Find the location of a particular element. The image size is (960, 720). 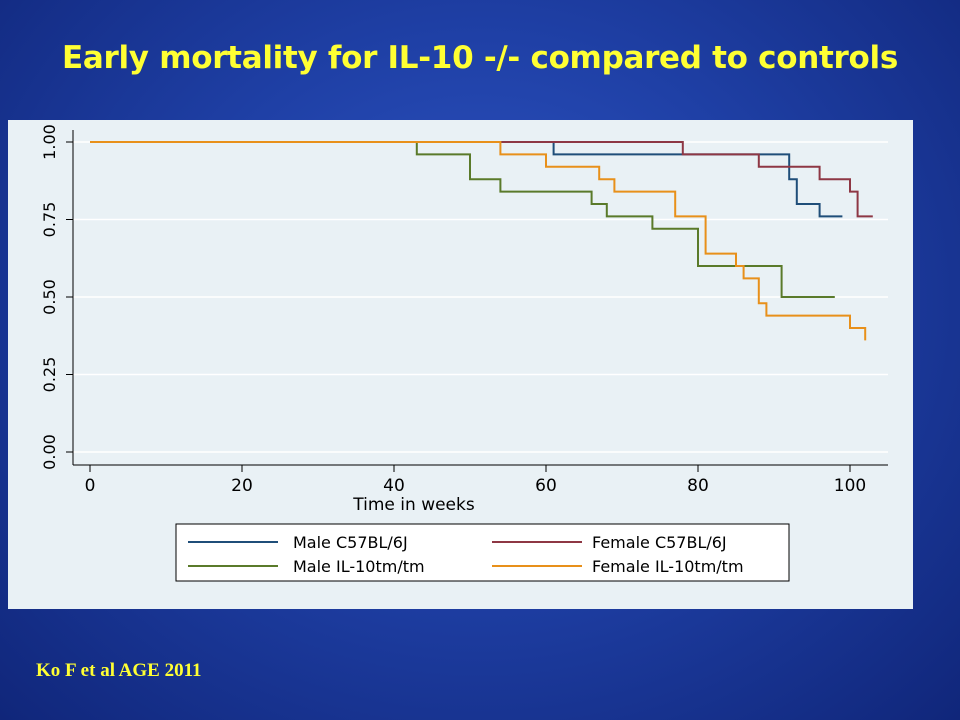

legend-label: Female IL-10tm/tm is located at coordinates (668, 566).